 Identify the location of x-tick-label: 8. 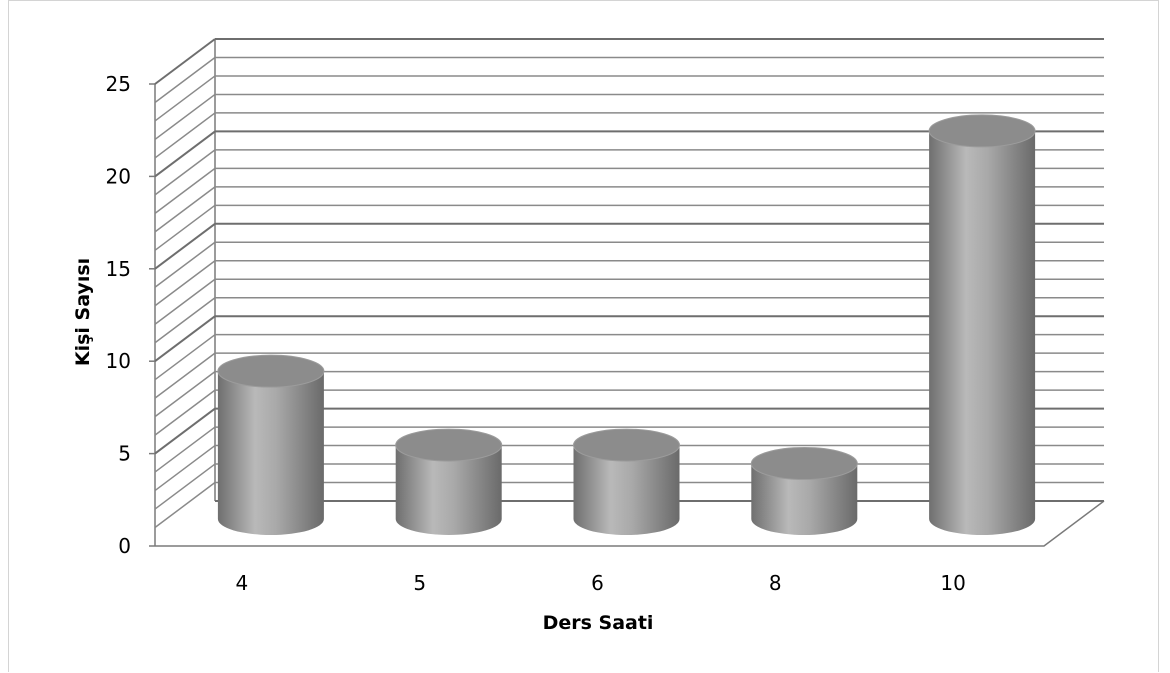
(775, 583).